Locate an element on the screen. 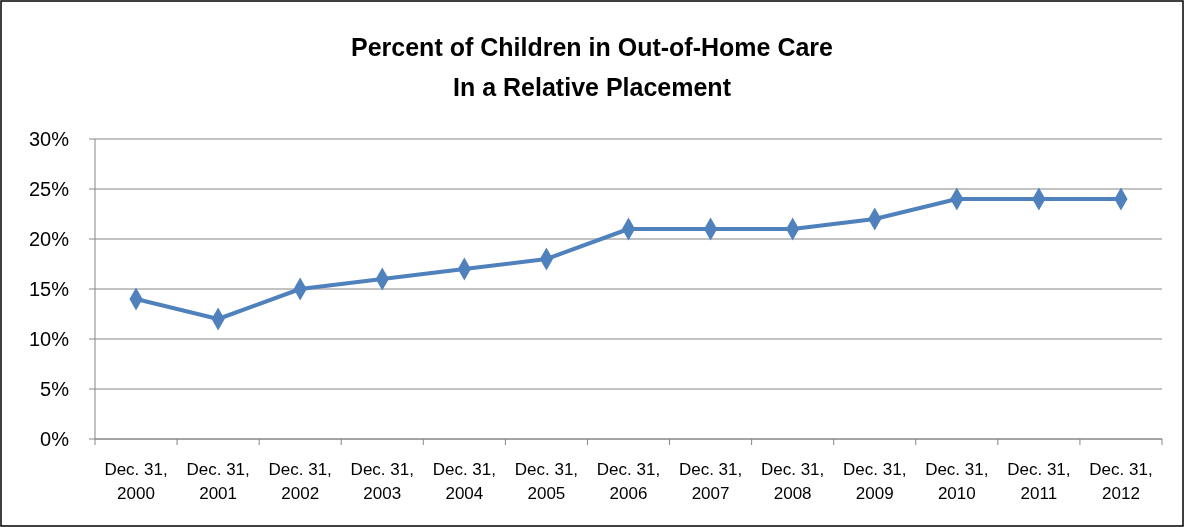 Image resolution: width=1184 pixels, height=527 pixels. x-tick-label: Dec. 31, 2004 is located at coordinates (464, 481).